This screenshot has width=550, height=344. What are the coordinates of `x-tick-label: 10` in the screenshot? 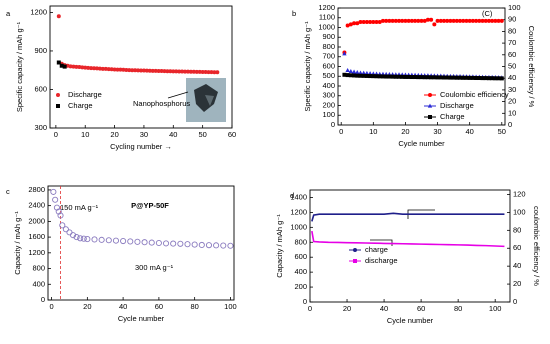 It's located at (373, 131).